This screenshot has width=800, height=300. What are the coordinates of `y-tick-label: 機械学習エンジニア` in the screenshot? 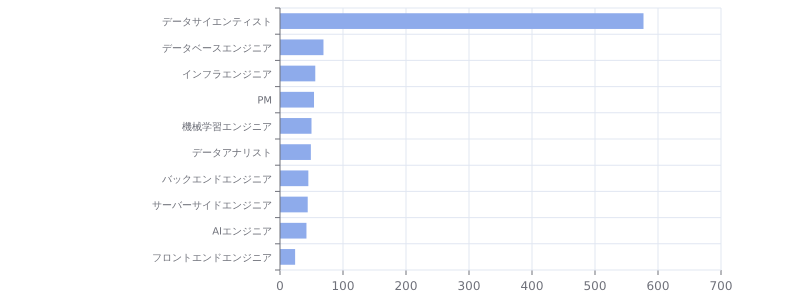 It's located at (227, 126).